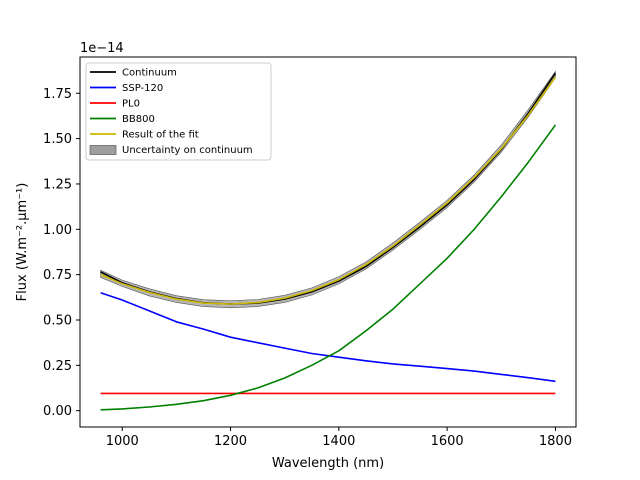 The width and height of the screenshot is (640, 480). What do you see at coordinates (138, 119) in the screenshot?
I see `legend-label: BB800` at bounding box center [138, 119].